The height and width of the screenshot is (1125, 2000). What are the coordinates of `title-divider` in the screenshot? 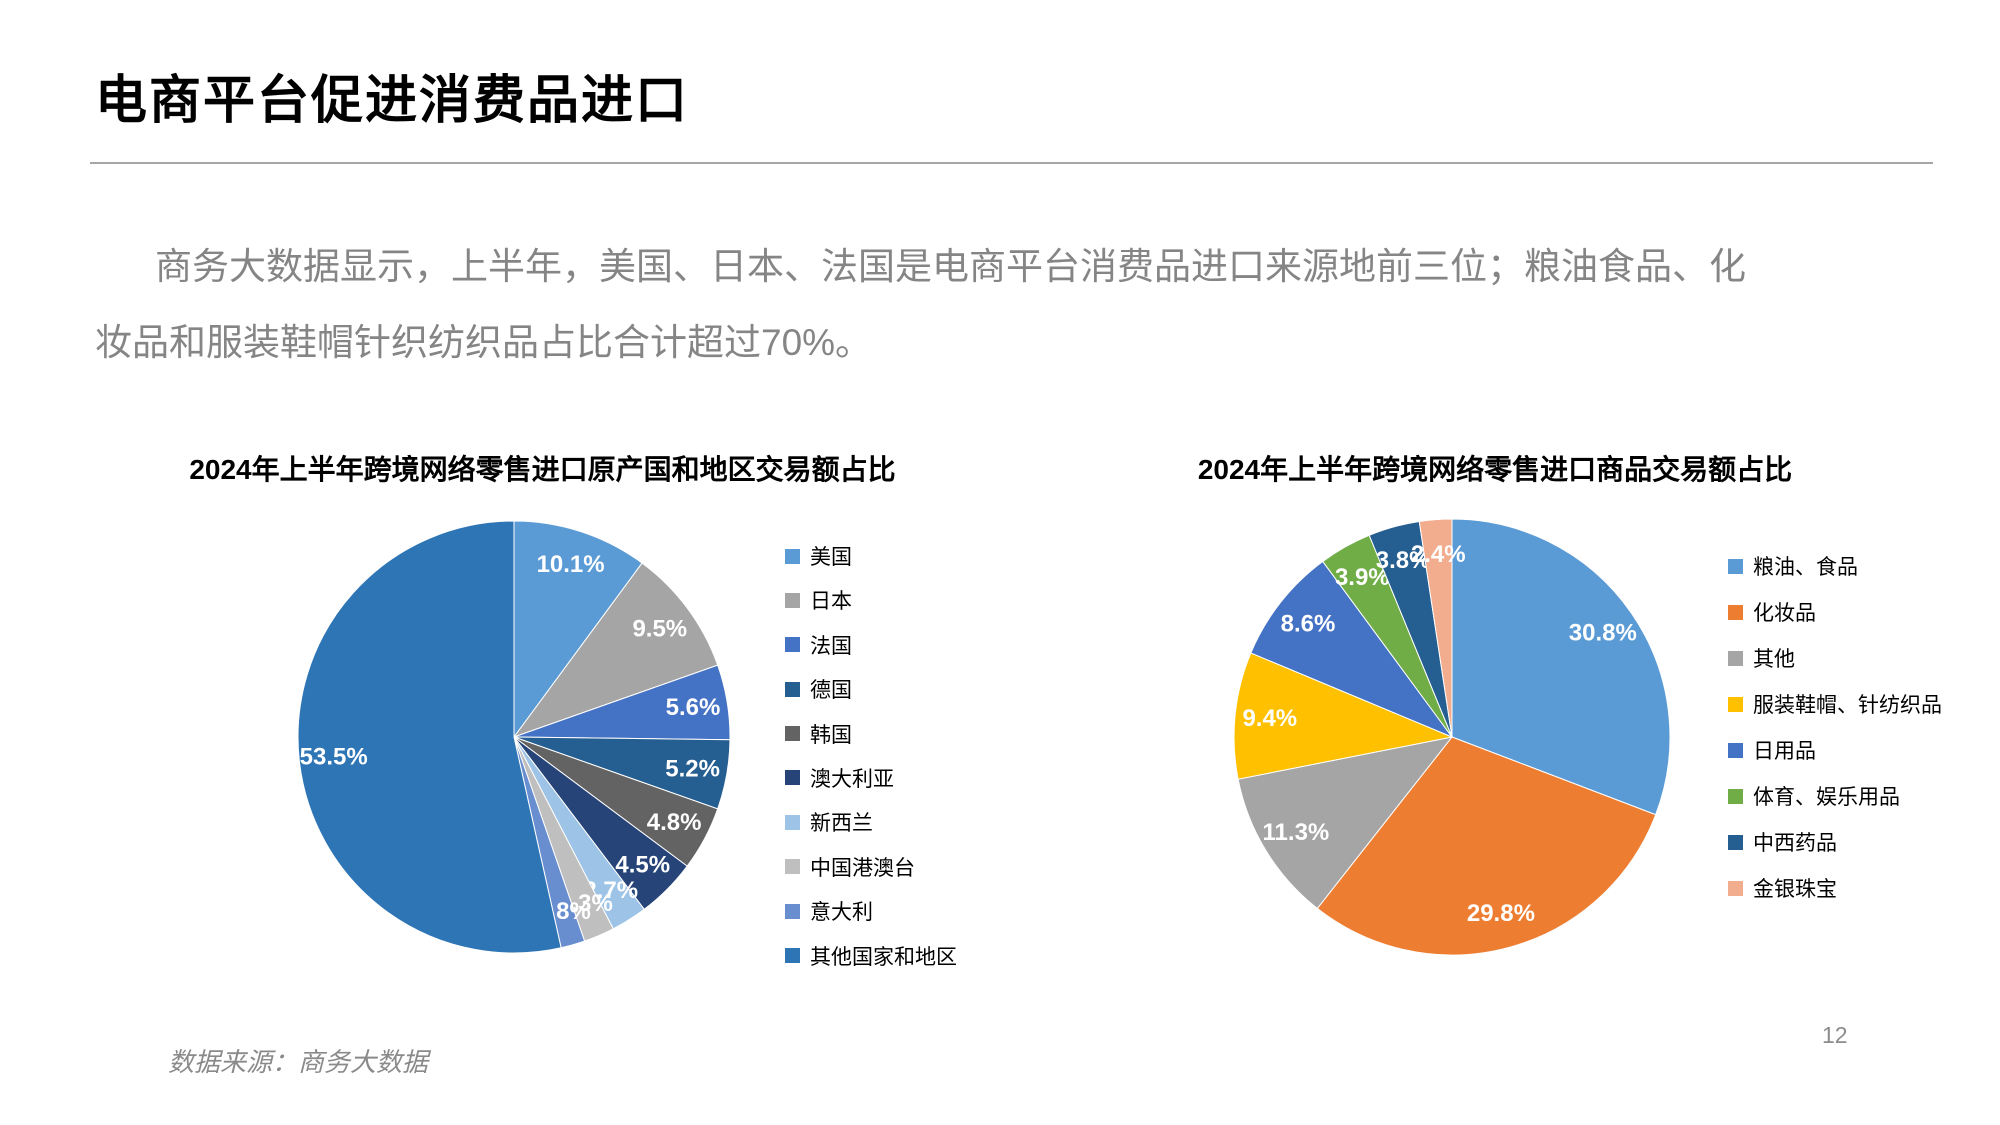 It's located at (1011, 163).